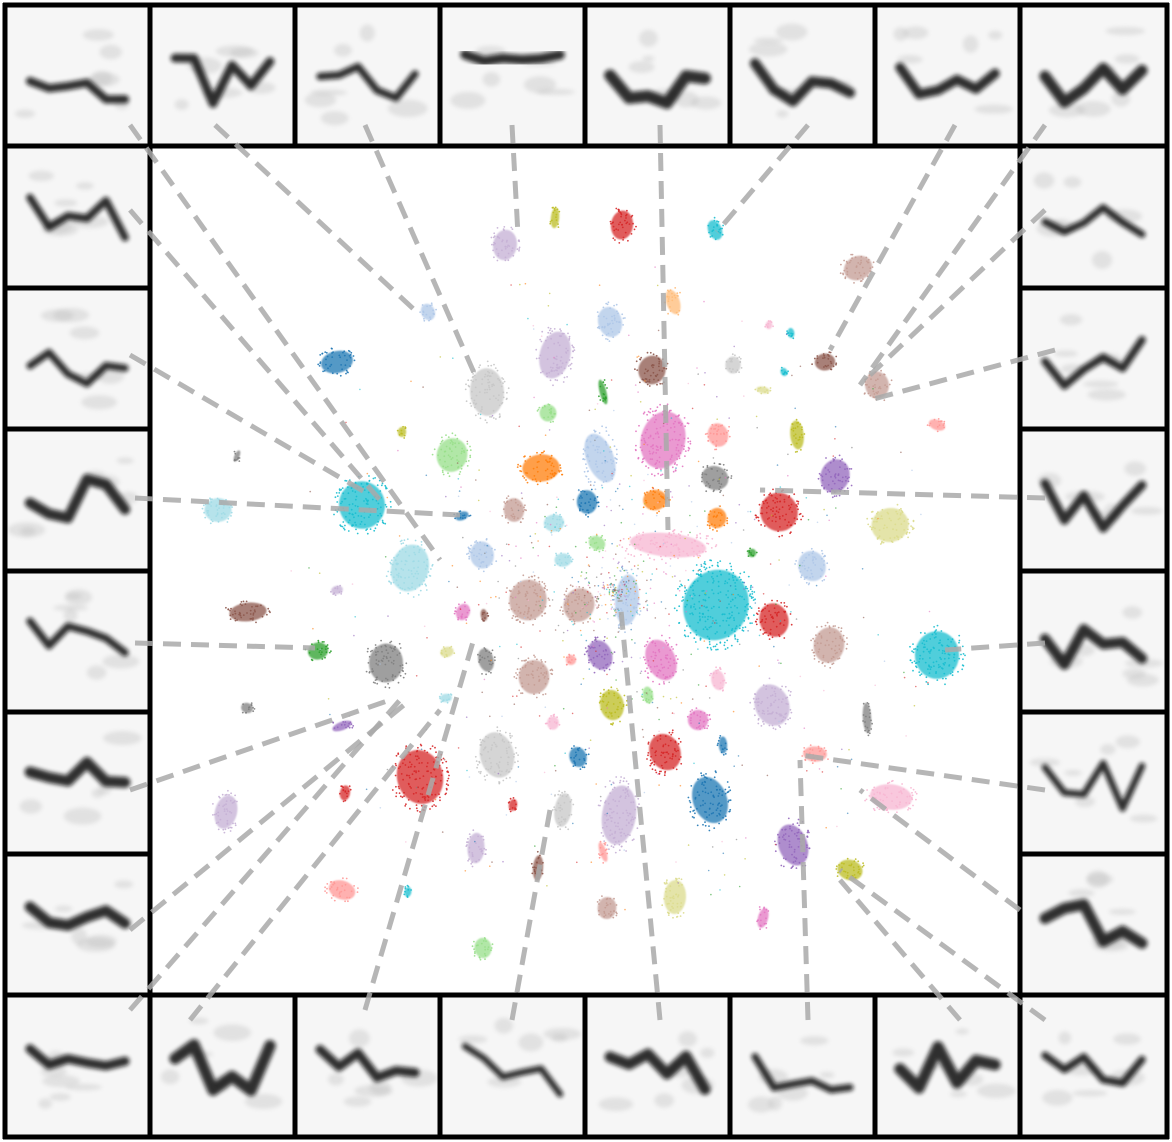 Image resolution: width=1172 pixels, height=1142 pixels. Describe the element at coordinates (1093, 75) in the screenshot. I see `spectrogram-thumbnail` at that location.